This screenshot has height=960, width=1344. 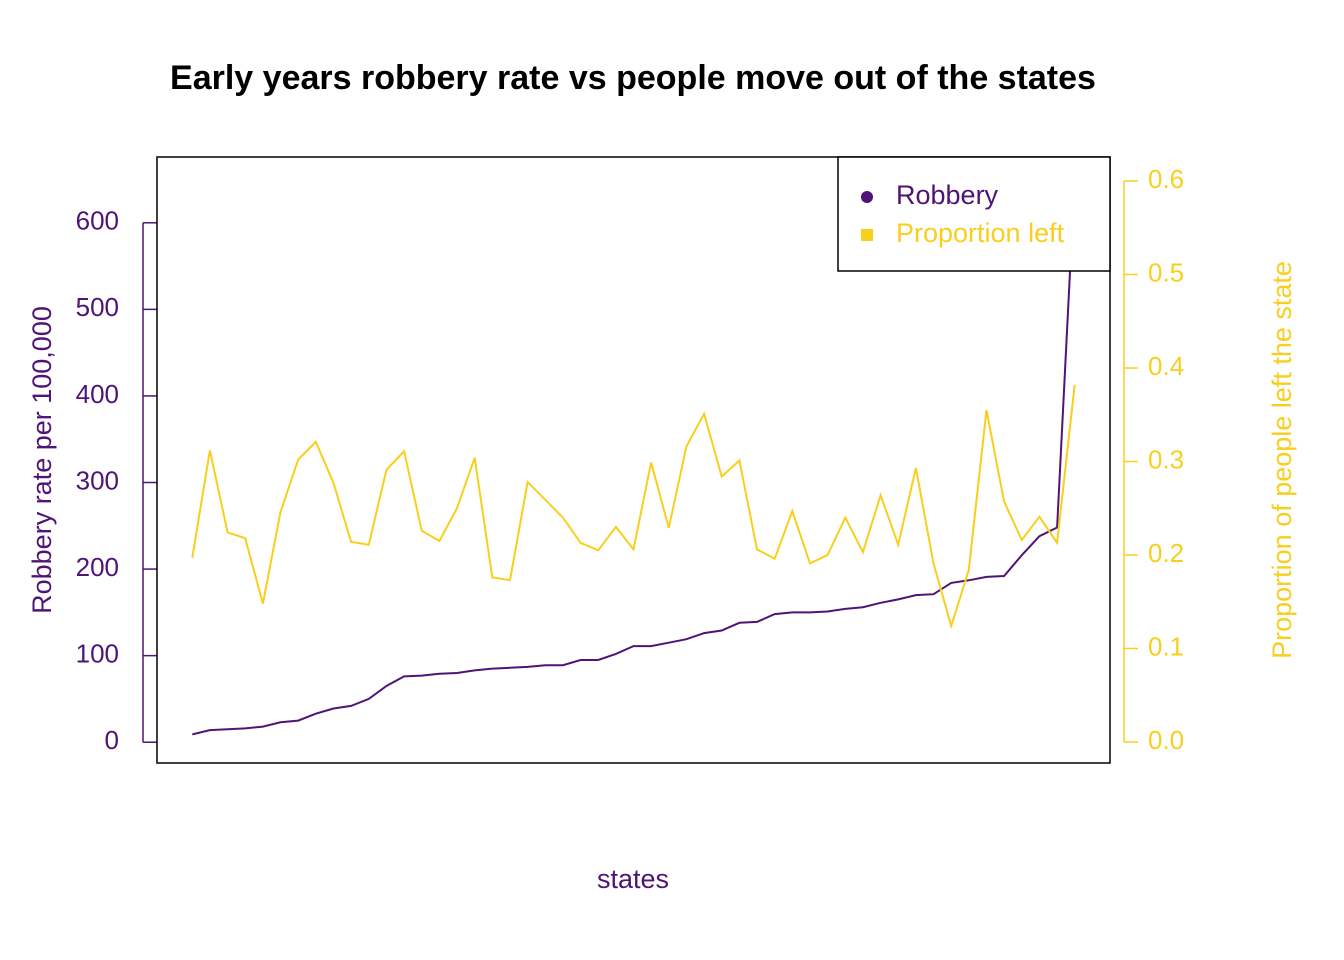 I want to click on y-tick-label: 100, so click(x=97, y=654).